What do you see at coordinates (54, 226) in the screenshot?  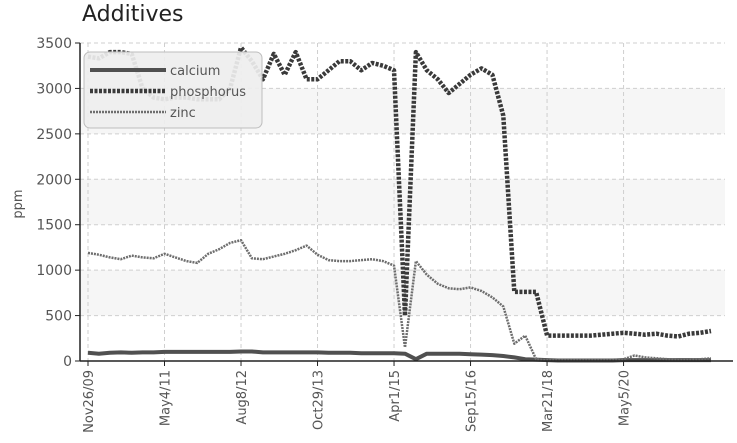 I see `y-tick-label: 1500` at bounding box center [54, 226].